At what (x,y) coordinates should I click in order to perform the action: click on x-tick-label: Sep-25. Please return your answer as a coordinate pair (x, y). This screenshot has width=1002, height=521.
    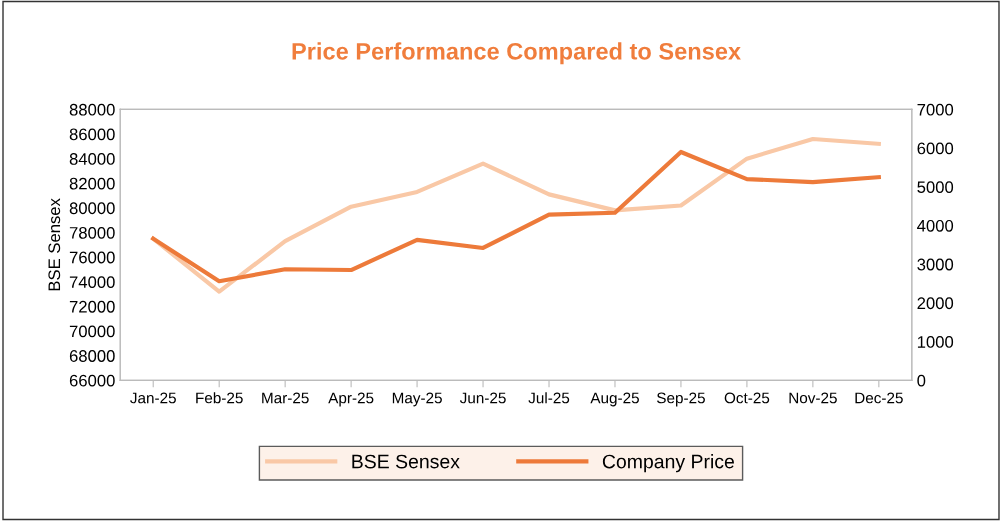
    Looking at the image, I should click on (681, 399).